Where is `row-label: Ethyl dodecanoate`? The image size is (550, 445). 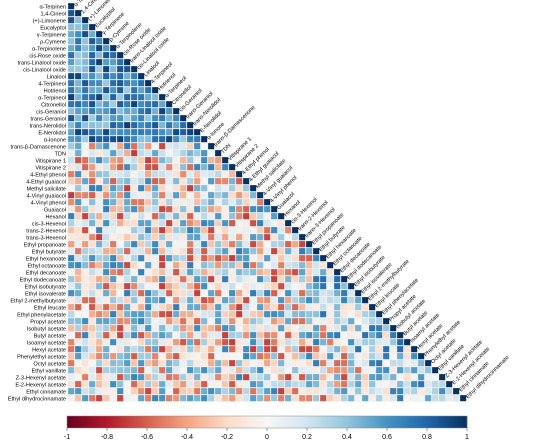
row-label: Ethyl dodecanoate is located at coordinates (43, 280).